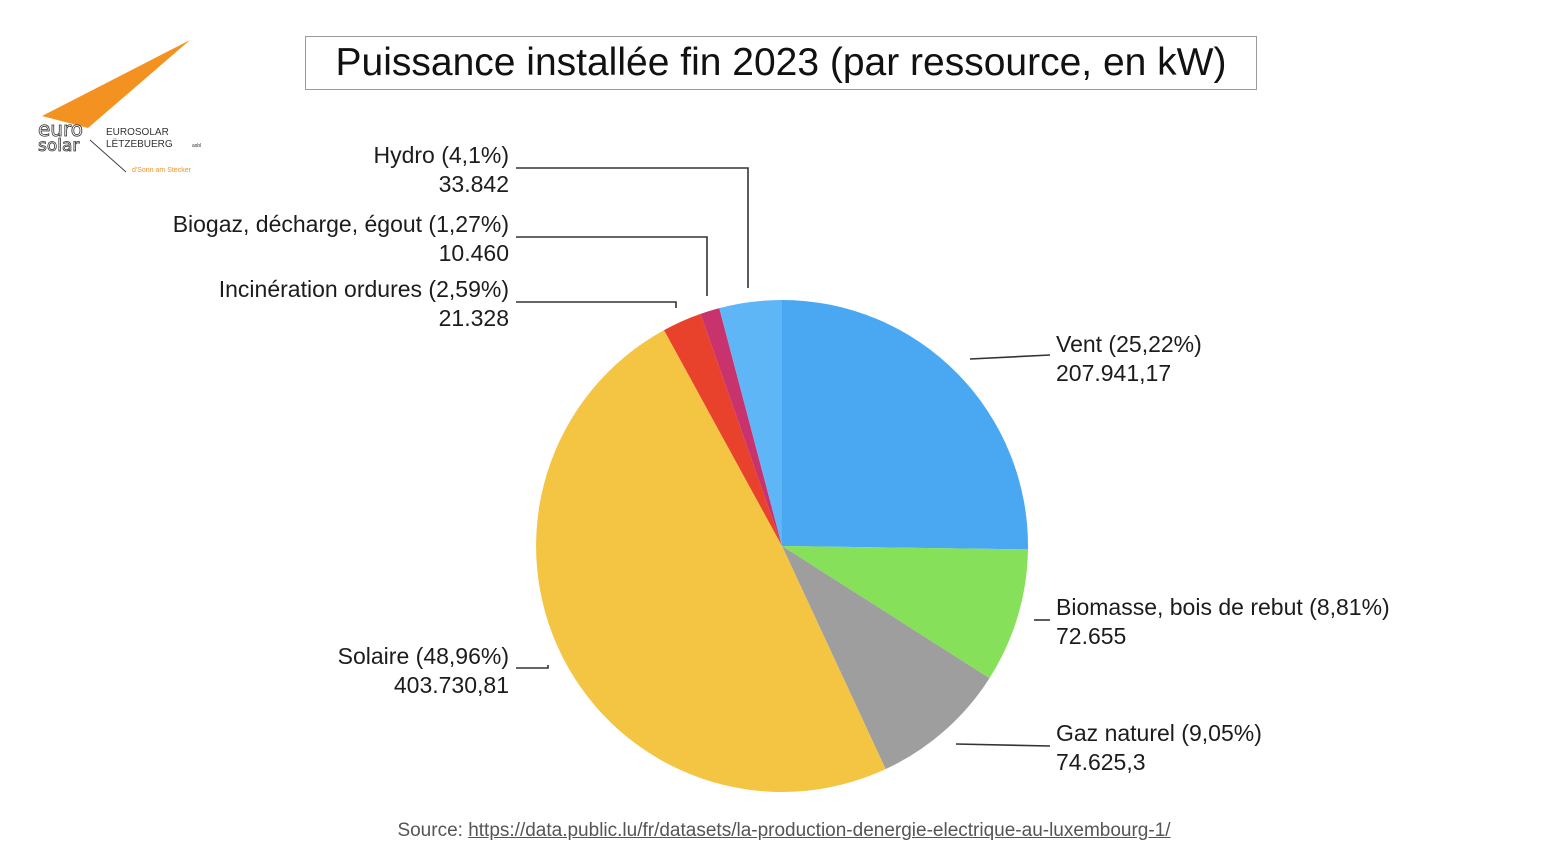 This screenshot has height=864, width=1568. I want to click on slice-percent: 48,96%, so click(462, 656).